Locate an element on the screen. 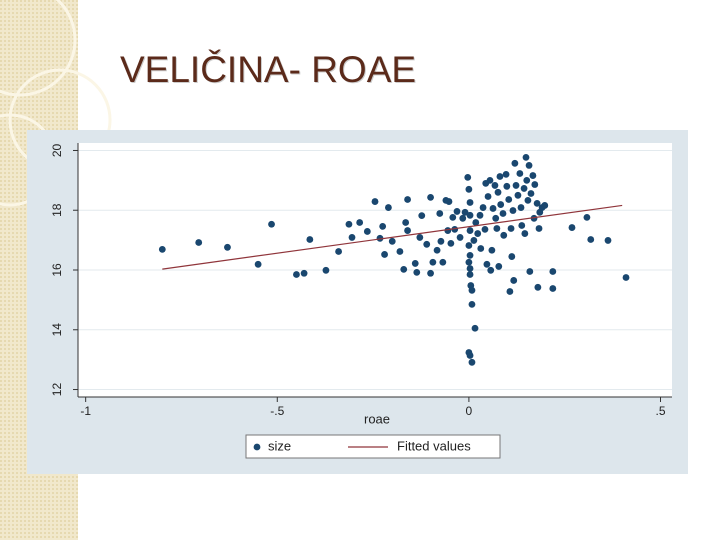 The height and width of the screenshot is (545, 720). y-tick-label: 18 is located at coordinates (57, 210).